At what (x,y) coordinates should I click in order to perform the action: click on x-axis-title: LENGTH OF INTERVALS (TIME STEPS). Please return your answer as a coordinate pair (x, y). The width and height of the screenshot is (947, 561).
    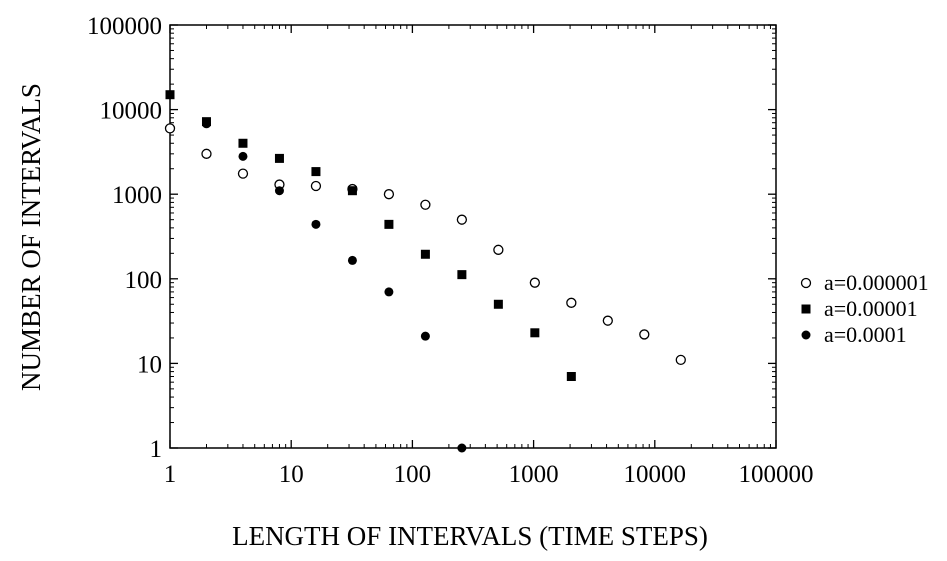
    Looking at the image, I should click on (470, 536).